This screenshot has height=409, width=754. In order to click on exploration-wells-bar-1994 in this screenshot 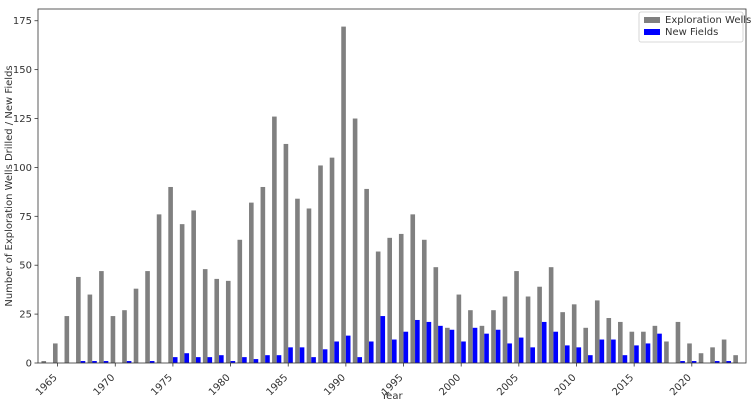, I will do `click(389, 300)`.